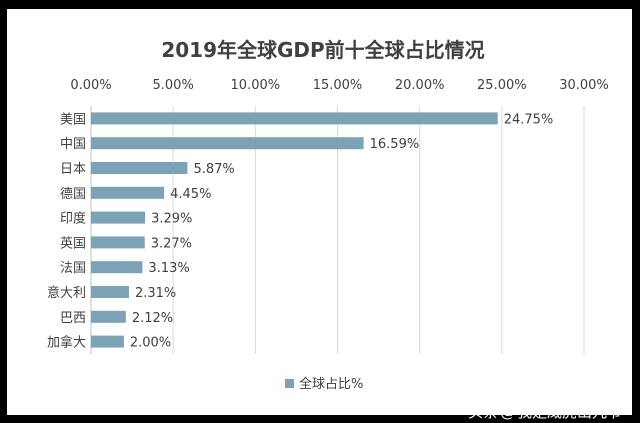 The width and height of the screenshot is (640, 423). What do you see at coordinates (322, 50) in the screenshot?
I see `chart-title: 2019年全球GDP前十全球占比情况` at bounding box center [322, 50].